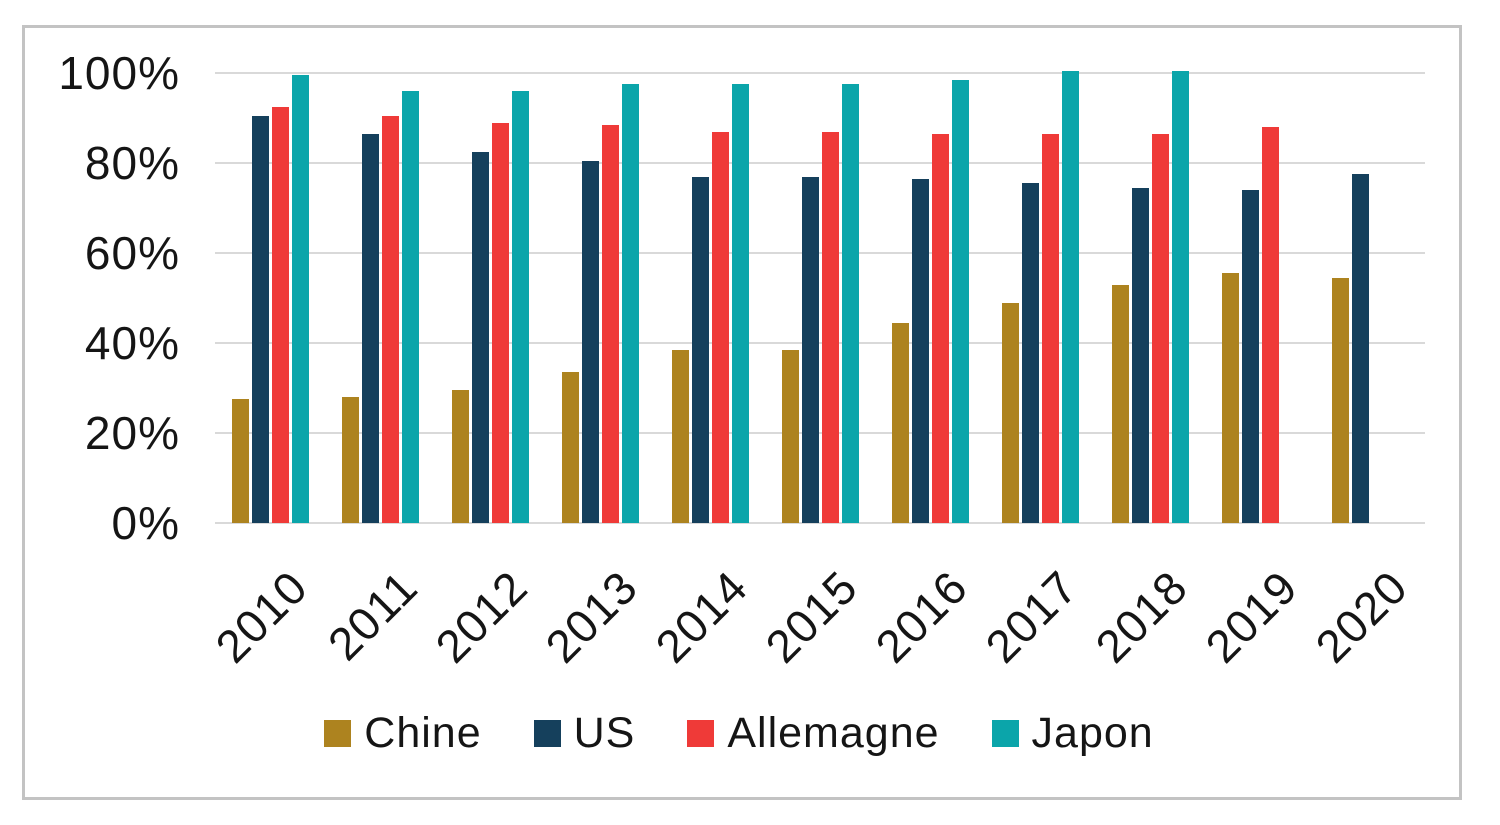 Image resolution: width=1500 pixels, height=825 pixels. I want to click on bar-chine-2010, so click(240, 461).